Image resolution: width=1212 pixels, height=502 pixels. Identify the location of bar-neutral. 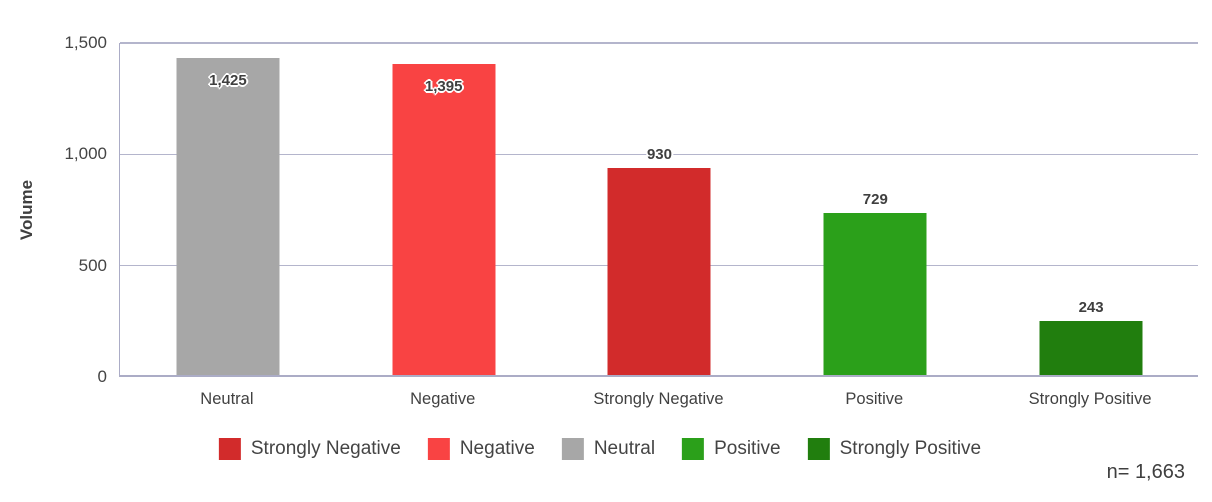
(228, 216).